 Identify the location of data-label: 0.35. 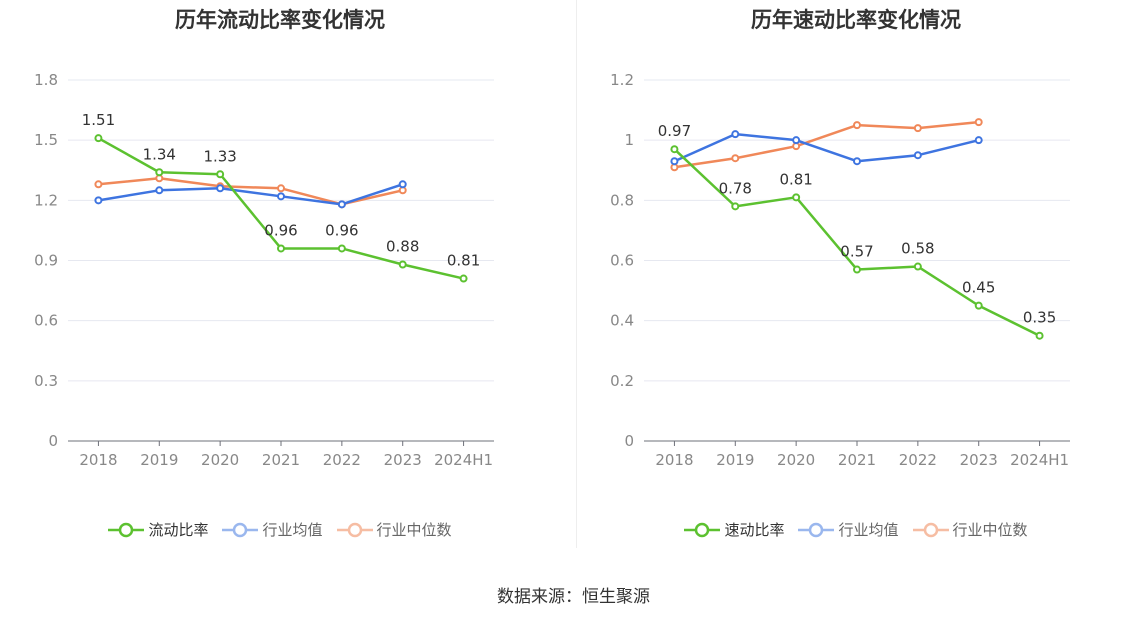
(1039, 318).